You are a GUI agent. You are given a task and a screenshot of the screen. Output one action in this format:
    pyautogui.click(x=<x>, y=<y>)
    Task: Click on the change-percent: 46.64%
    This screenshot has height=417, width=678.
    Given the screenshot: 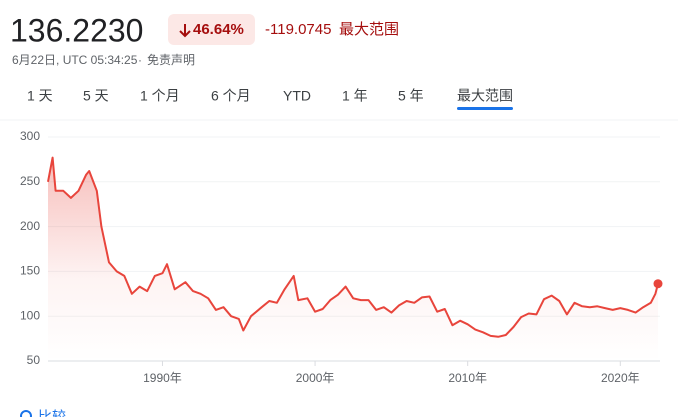 What is the action you would take?
    pyautogui.click(x=218, y=29)
    